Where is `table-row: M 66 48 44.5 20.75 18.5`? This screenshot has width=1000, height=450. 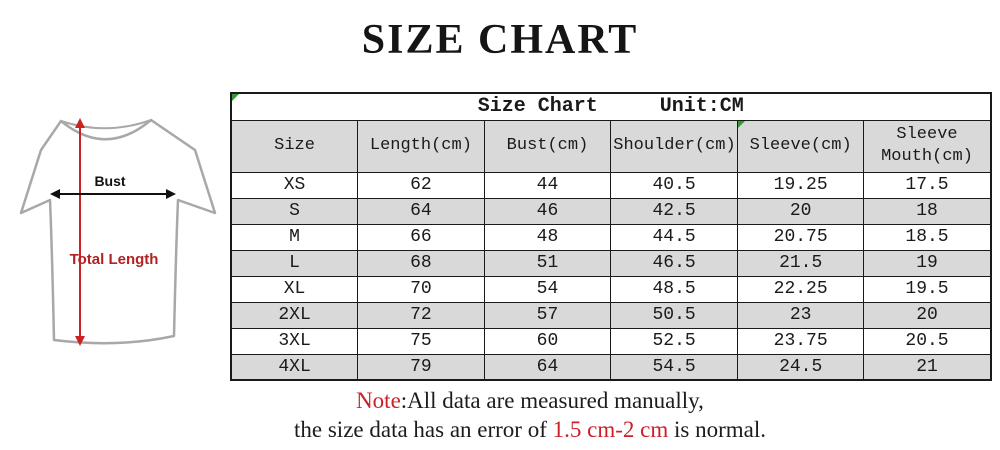 table-row: M 66 48 44.5 20.75 18.5 is located at coordinates (611, 237).